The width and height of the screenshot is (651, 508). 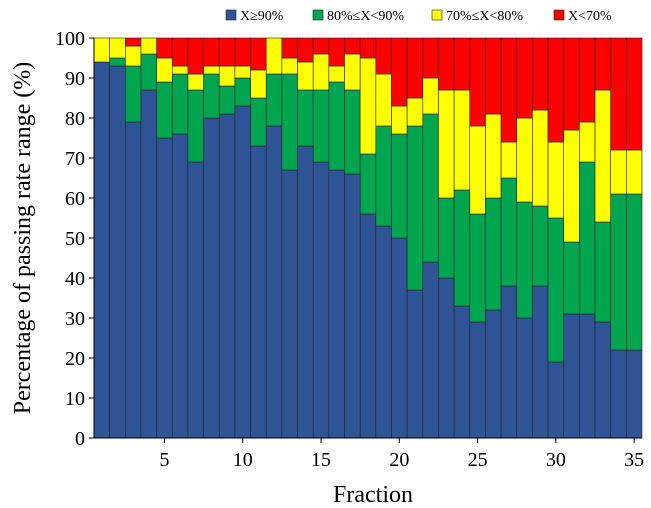 I want to click on y-tick-label: 90, so click(x=75, y=79).